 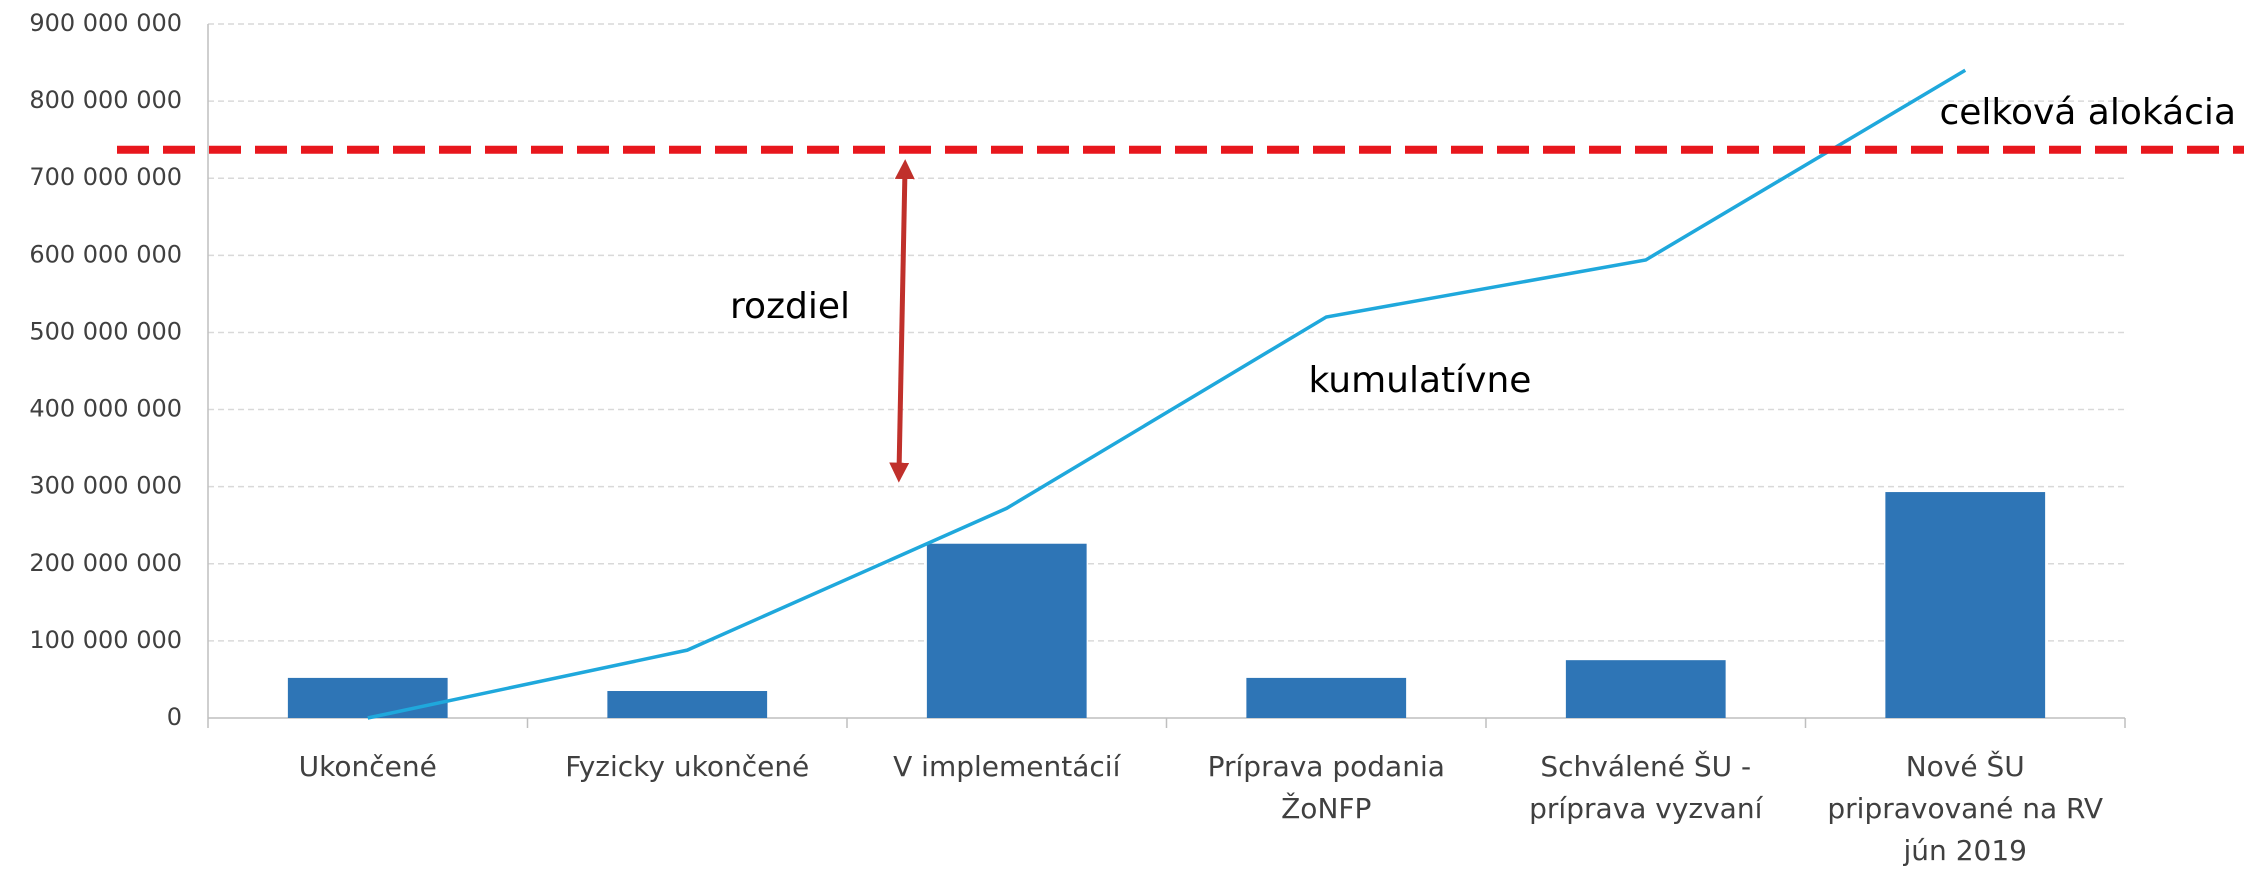 What do you see at coordinates (1420, 380) in the screenshot?
I see `series-label: kumulatívne` at bounding box center [1420, 380].